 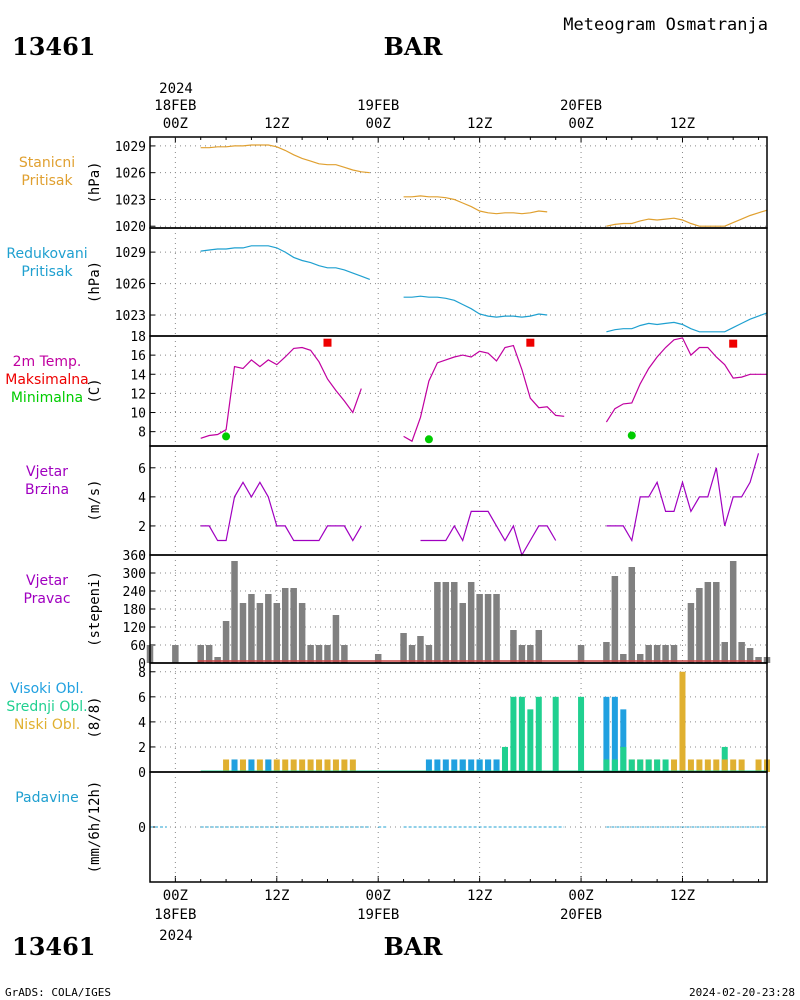 I want to click on min-temp-marker, so click(x=226, y=436).